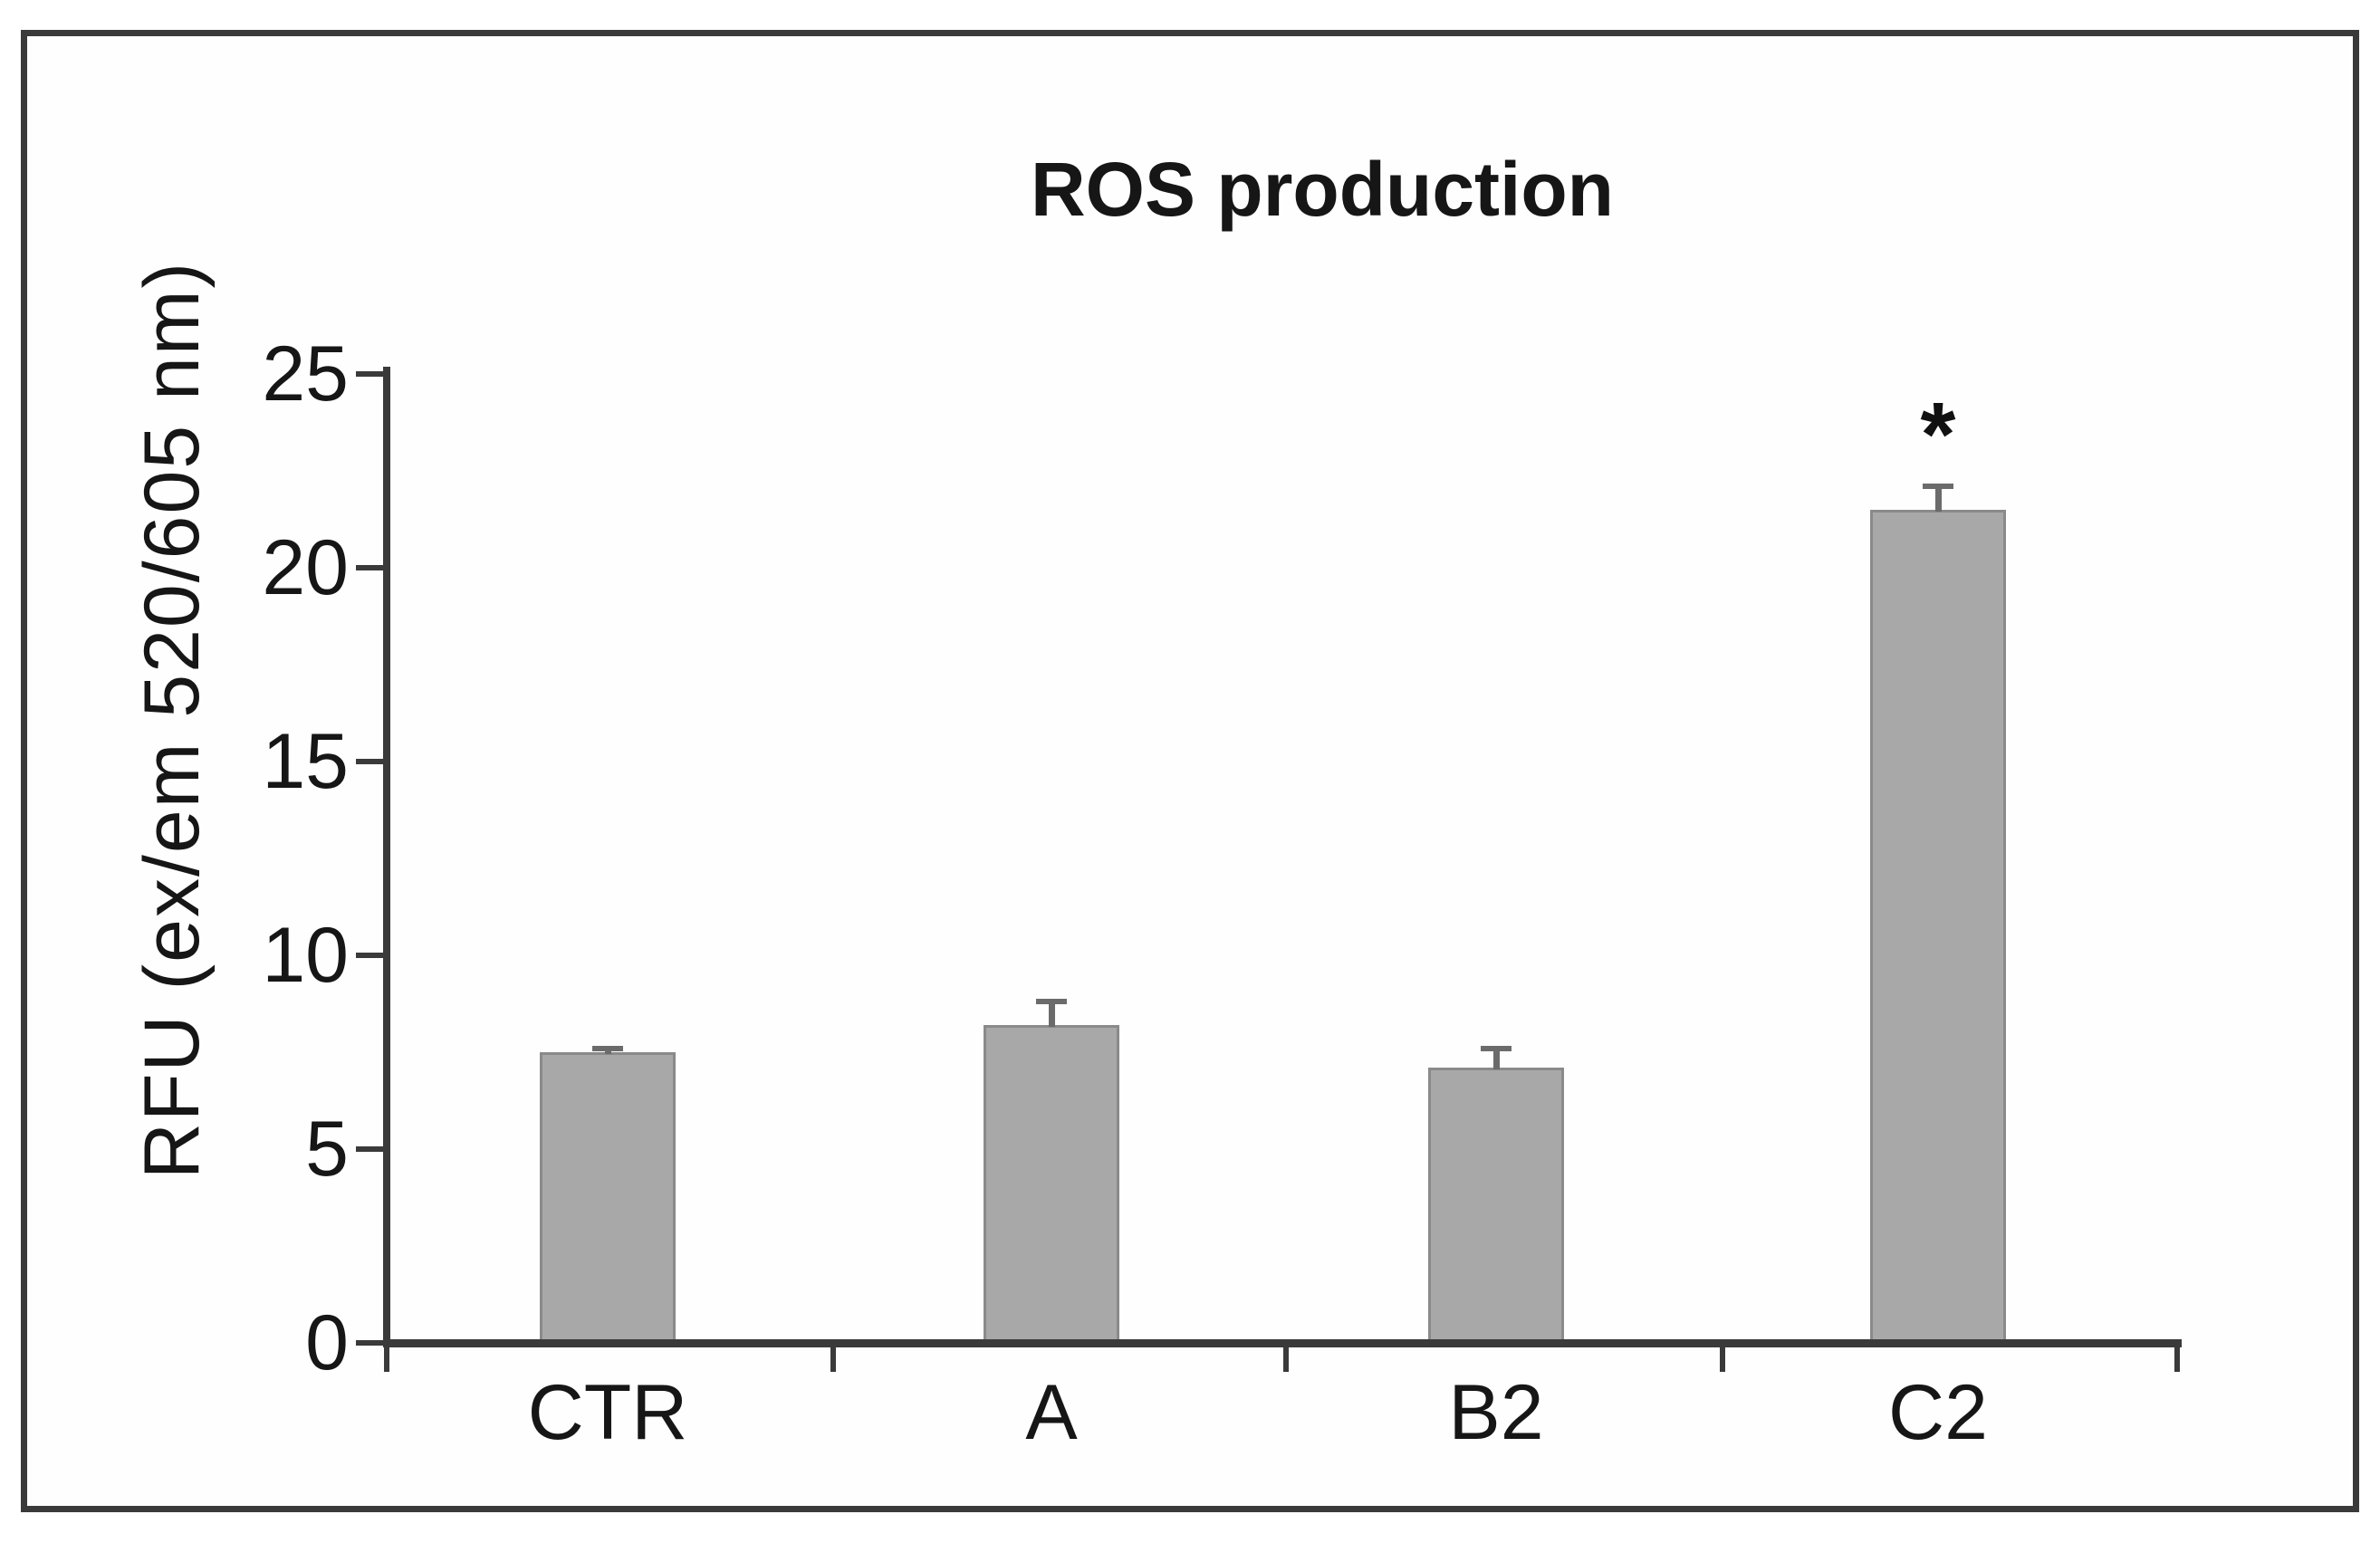  I want to click on error-bar-stem-A, so click(1052, 1015).